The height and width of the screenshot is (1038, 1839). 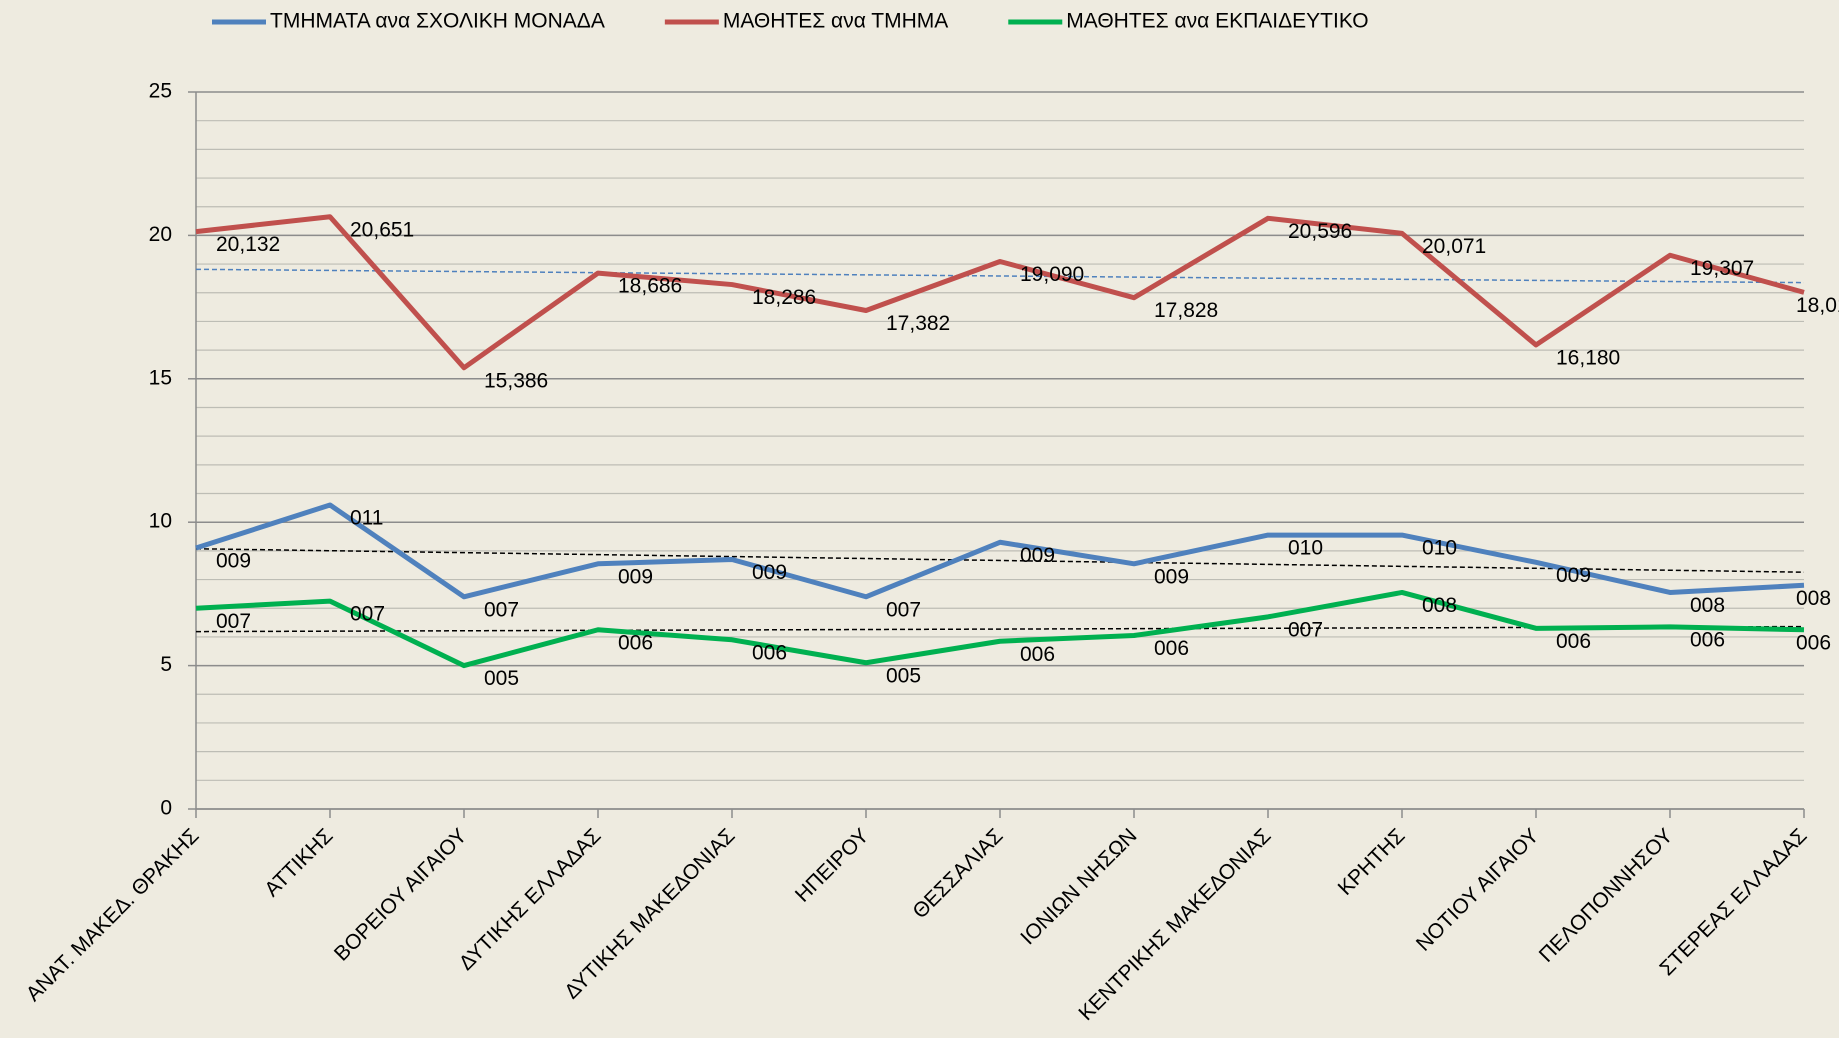 I want to click on data-label: 20,132, so click(x=248, y=244).